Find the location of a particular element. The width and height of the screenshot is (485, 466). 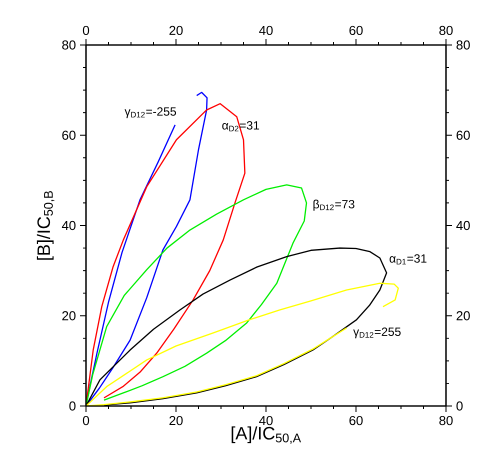

y2-tick-label: 80 is located at coordinates (463, 45).